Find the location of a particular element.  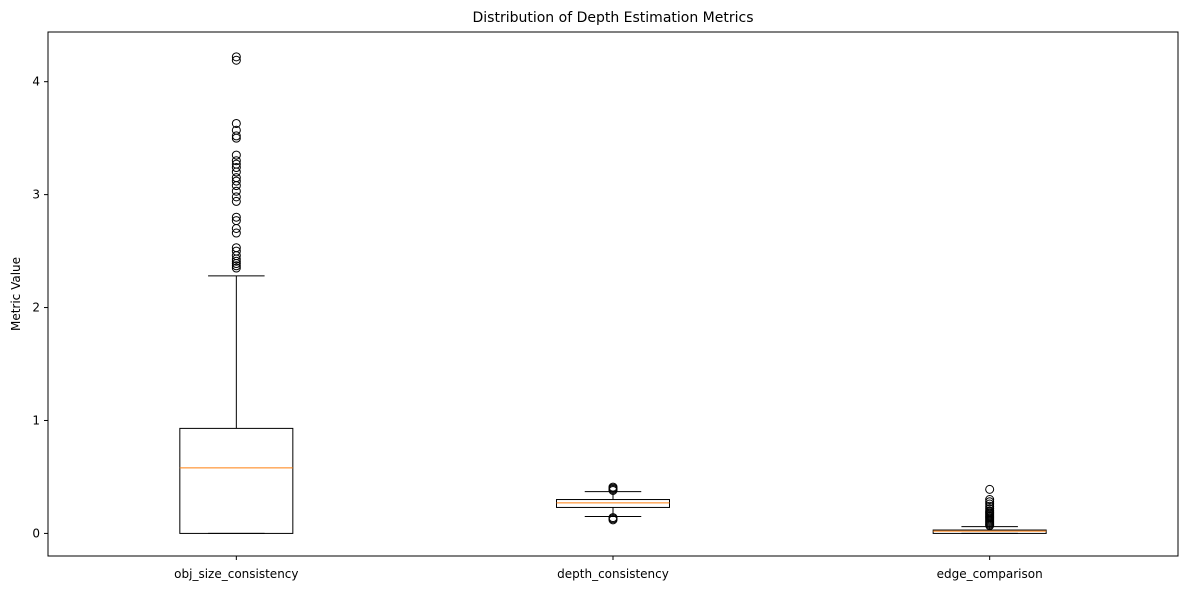

box-group-edge_comparison is located at coordinates (989, 509).